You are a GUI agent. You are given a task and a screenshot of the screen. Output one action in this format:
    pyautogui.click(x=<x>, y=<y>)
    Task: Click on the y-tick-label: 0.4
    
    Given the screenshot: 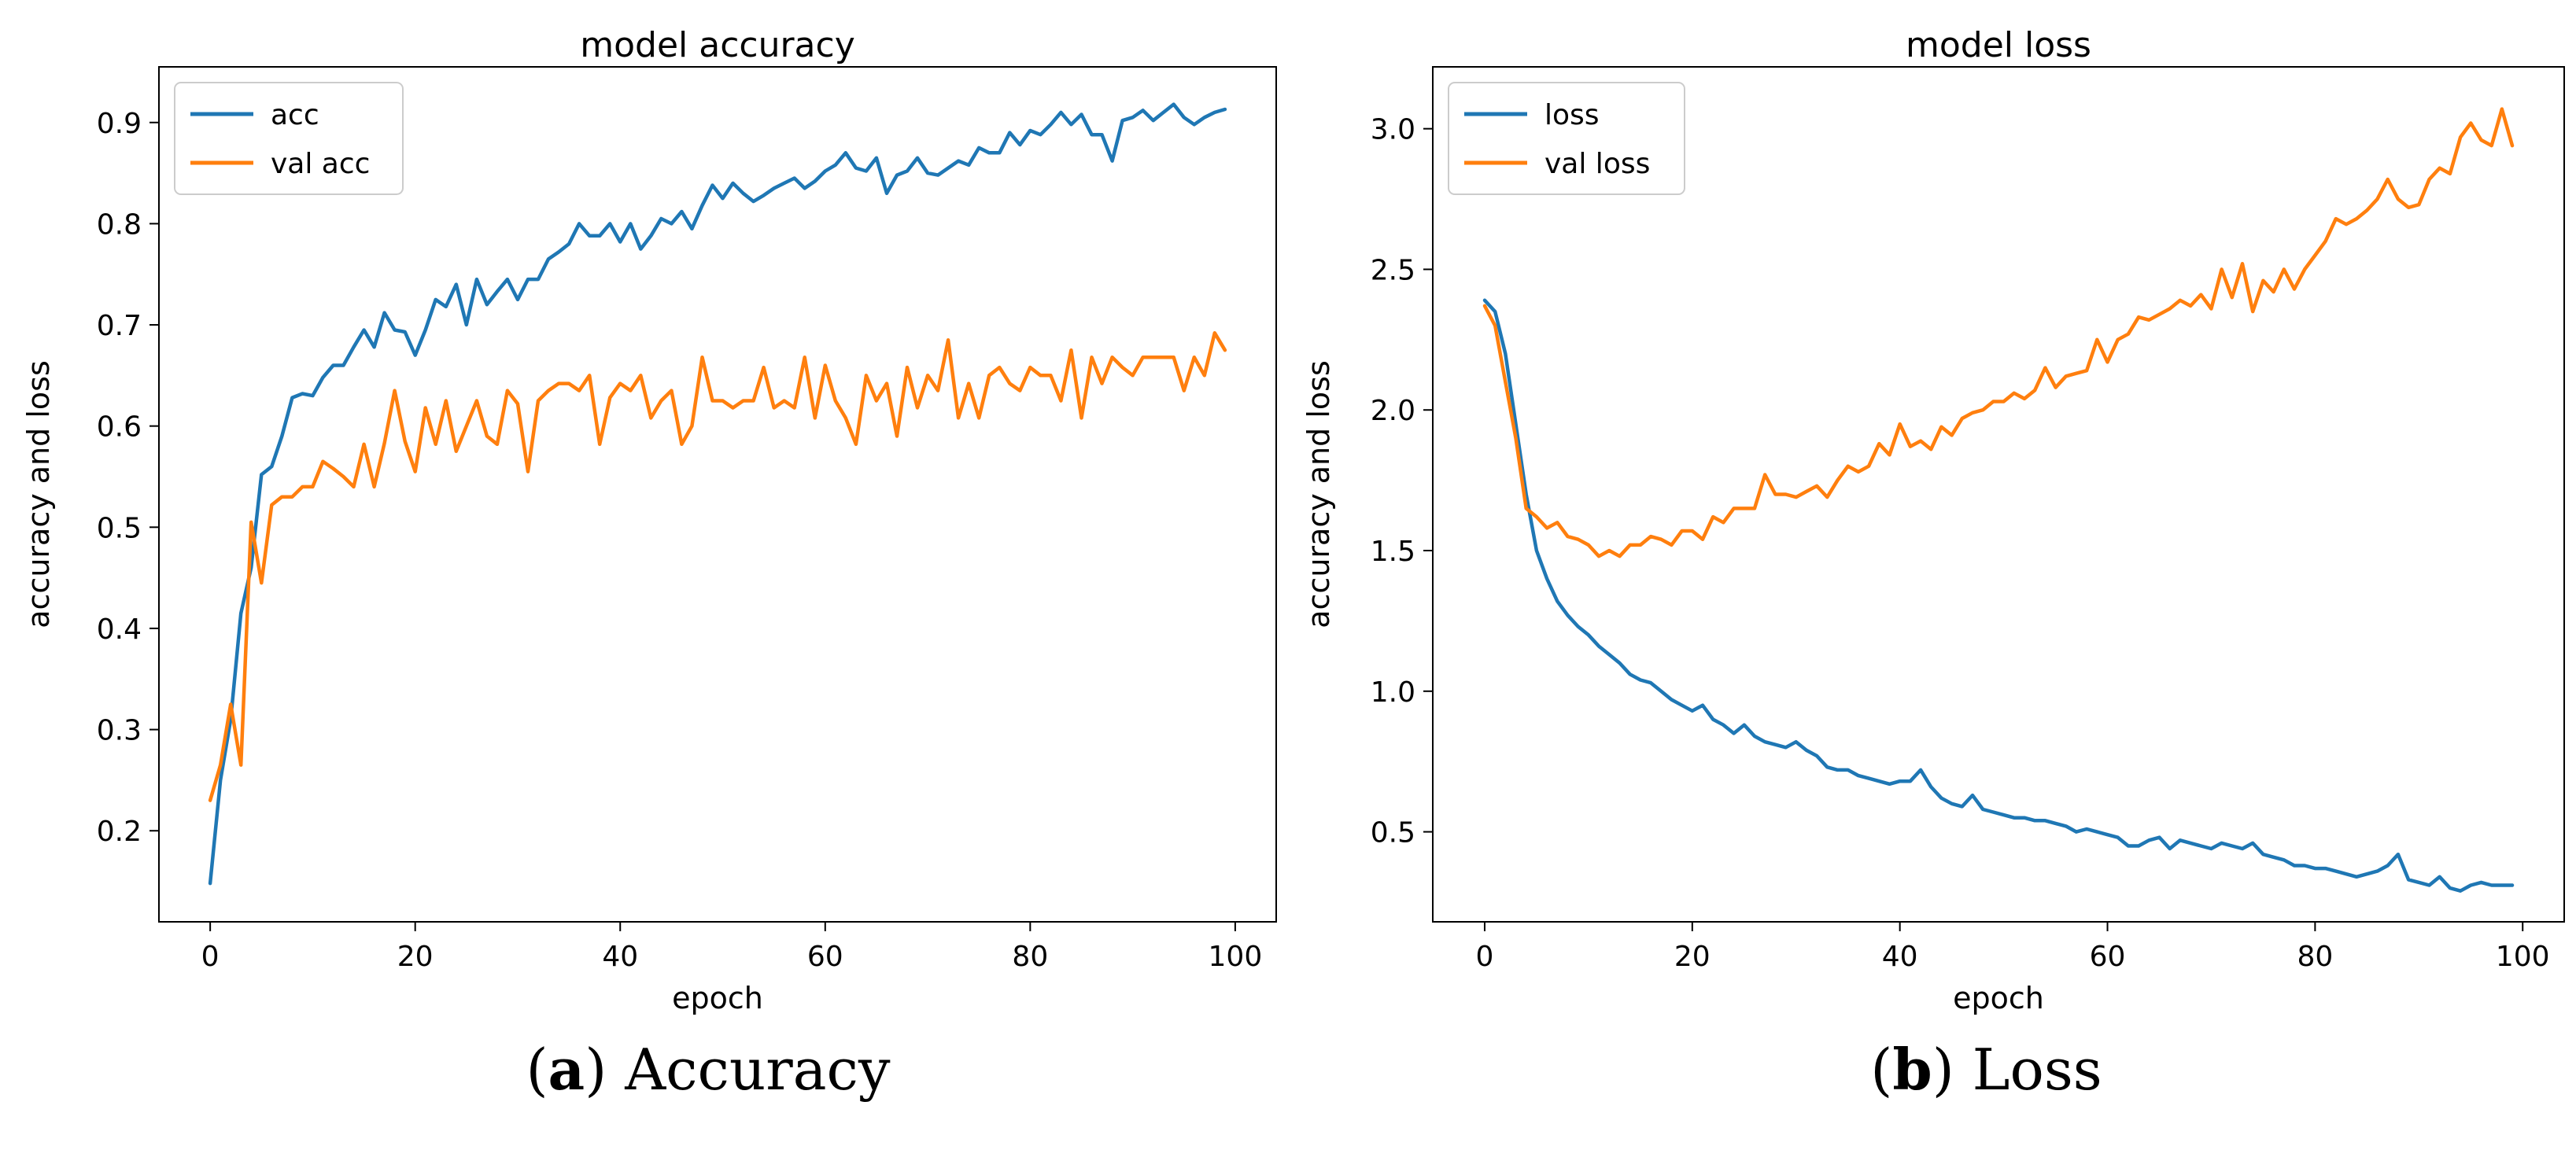 What is the action you would take?
    pyautogui.click(x=119, y=629)
    